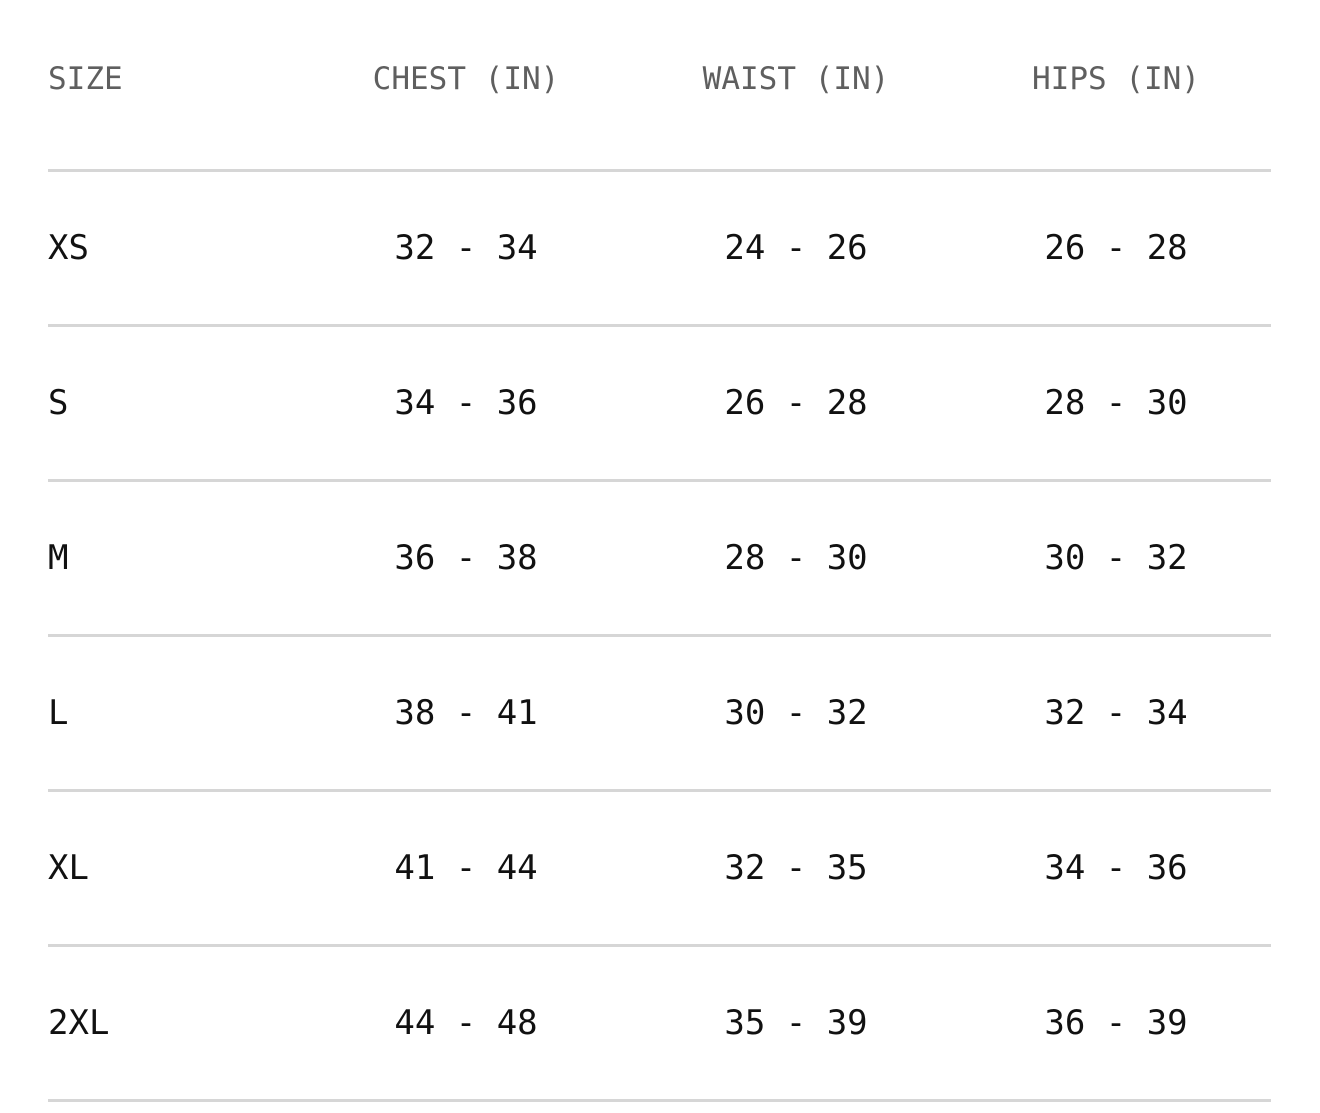 The height and width of the screenshot is (1113, 1320). What do you see at coordinates (1116, 1023) in the screenshot?
I see `cell-hips: 36 - 39` at bounding box center [1116, 1023].